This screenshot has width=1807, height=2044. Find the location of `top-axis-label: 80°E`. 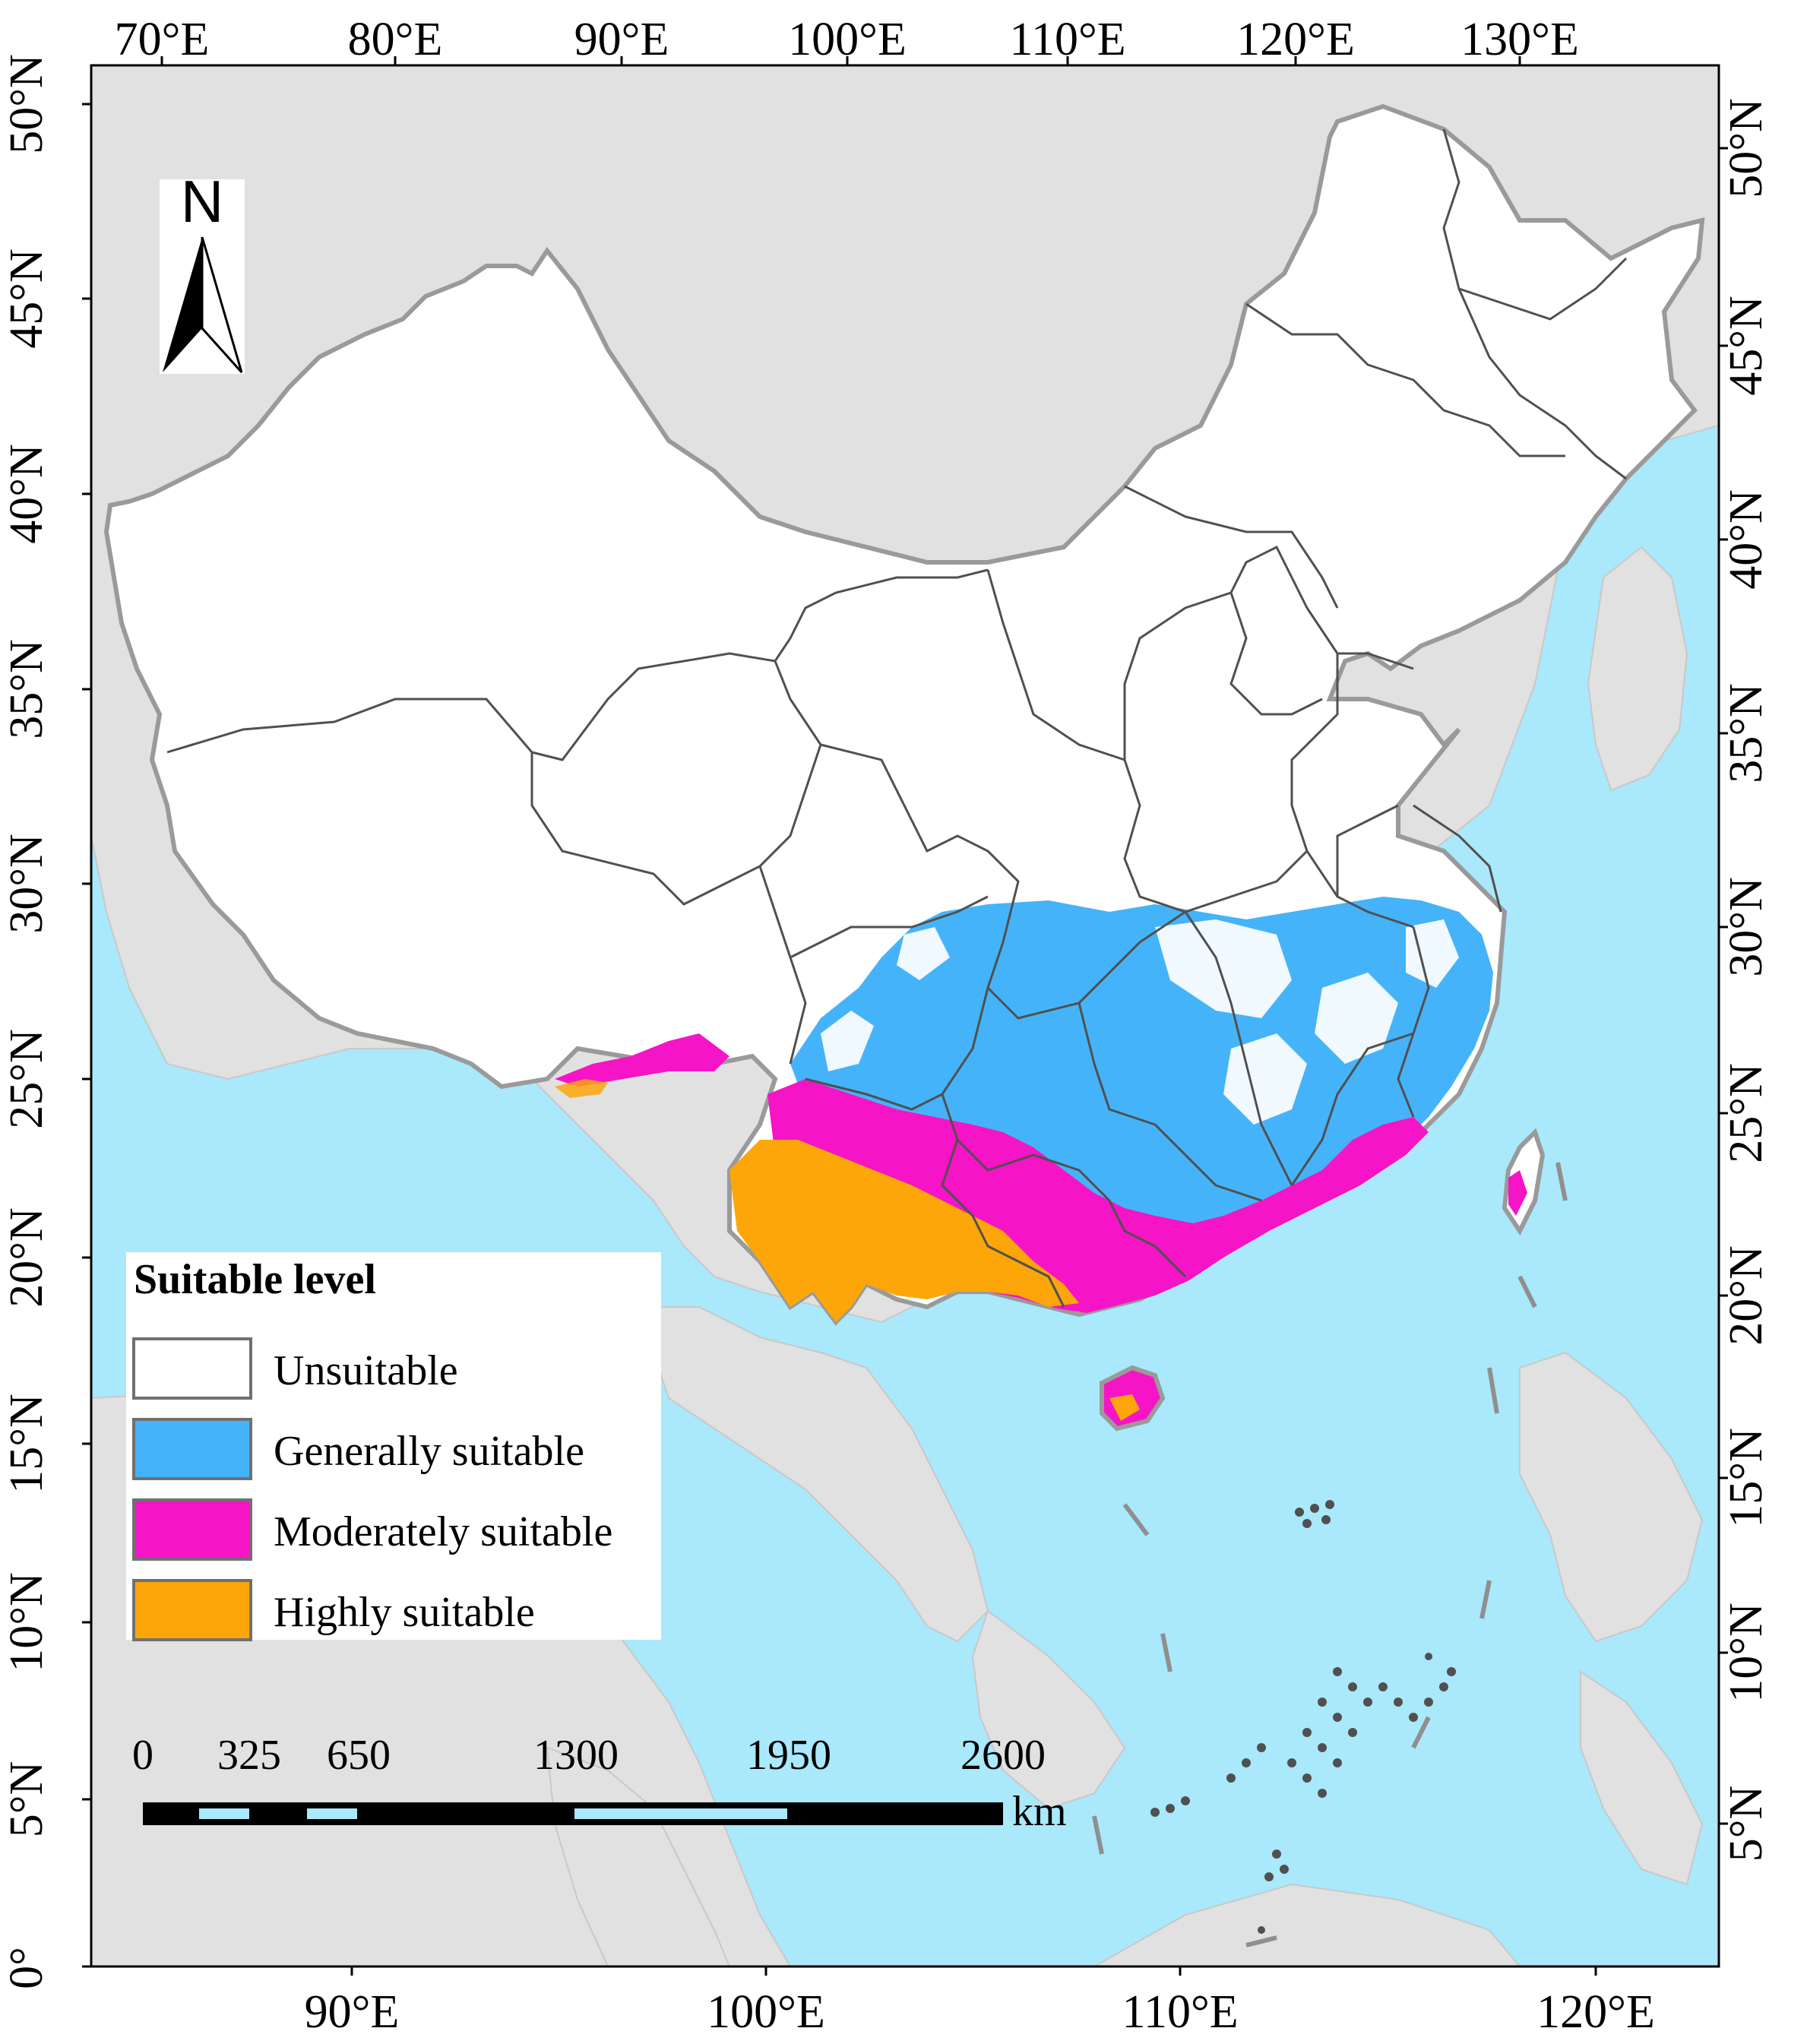

top-axis-label: 80°E is located at coordinates (396, 39).